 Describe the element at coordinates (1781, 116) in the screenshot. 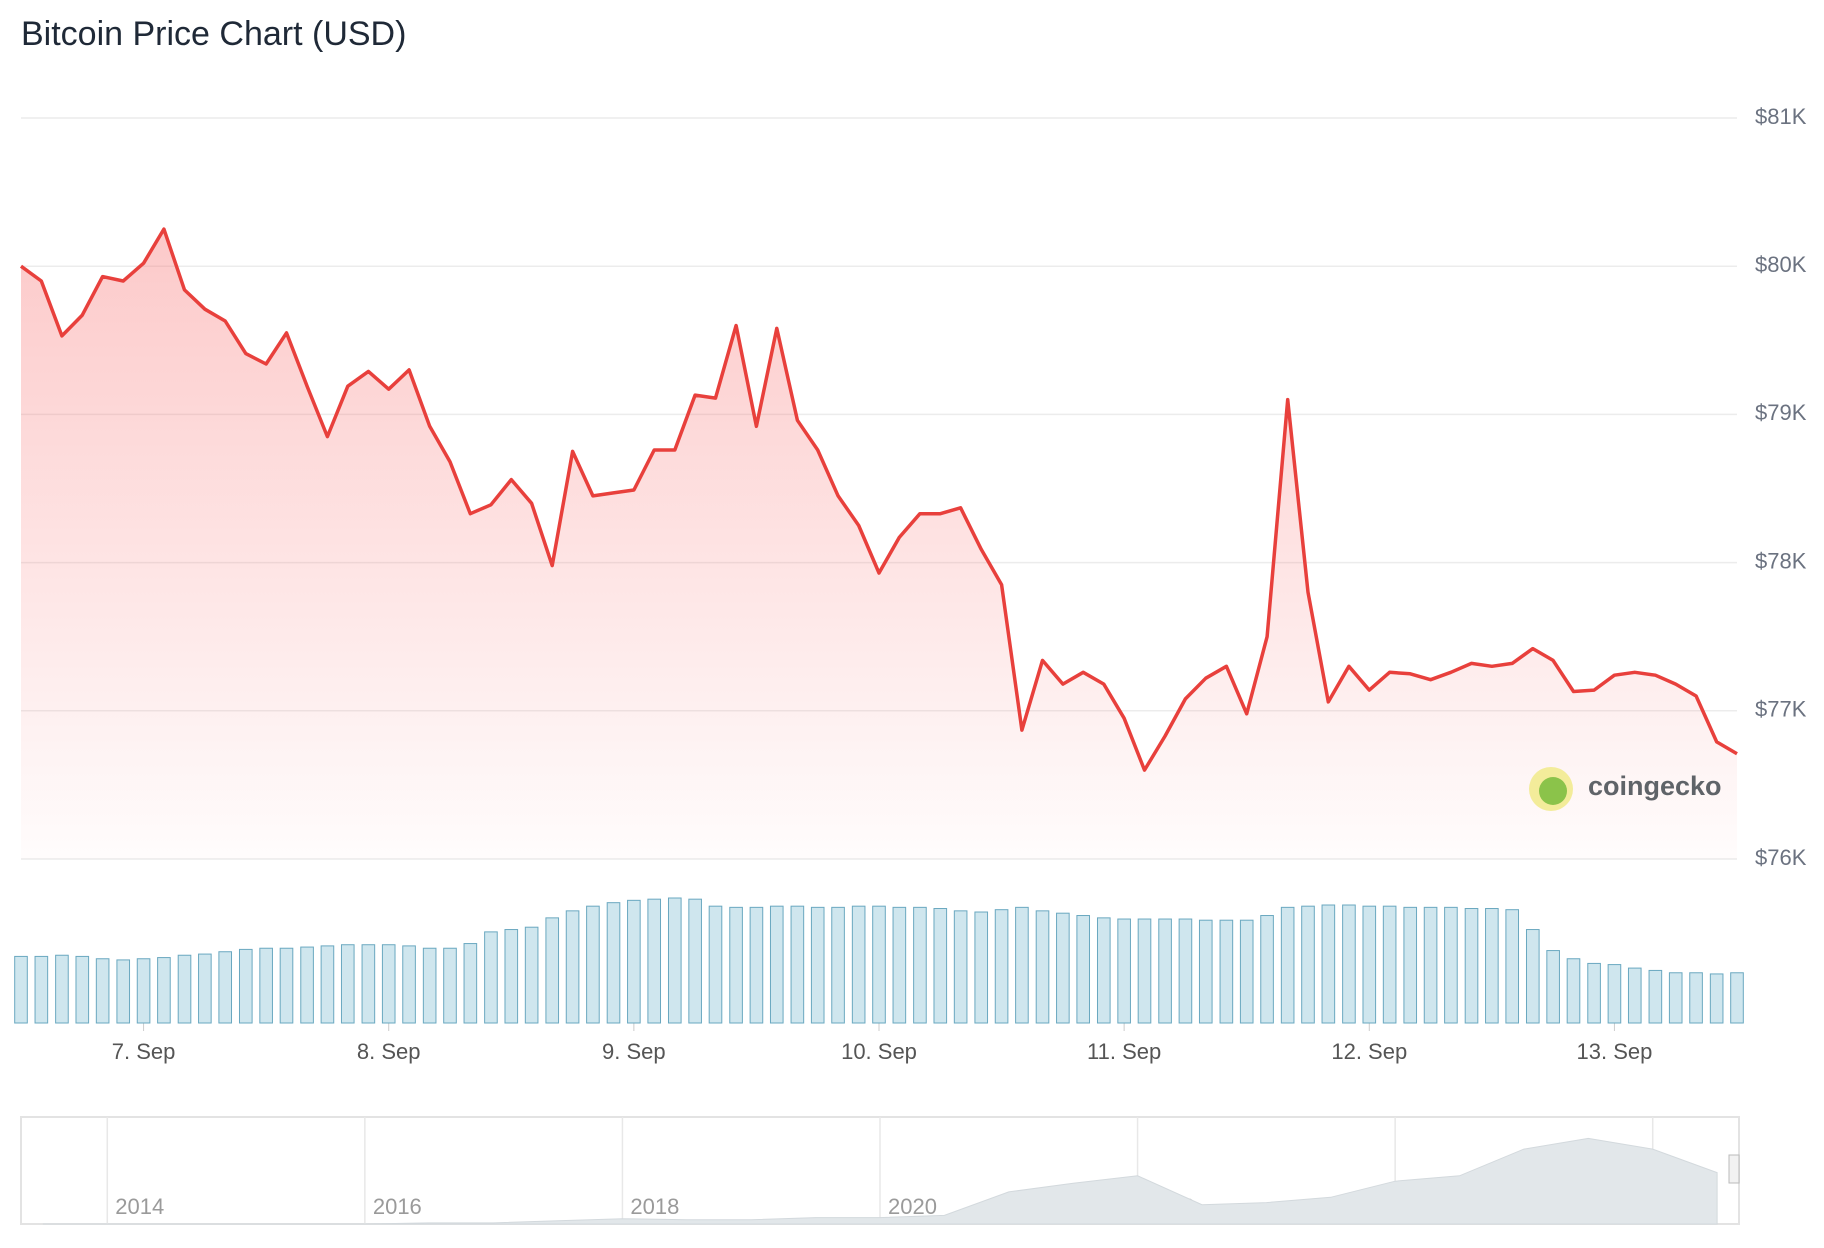

I see `y-tick-label: $81K` at that location.